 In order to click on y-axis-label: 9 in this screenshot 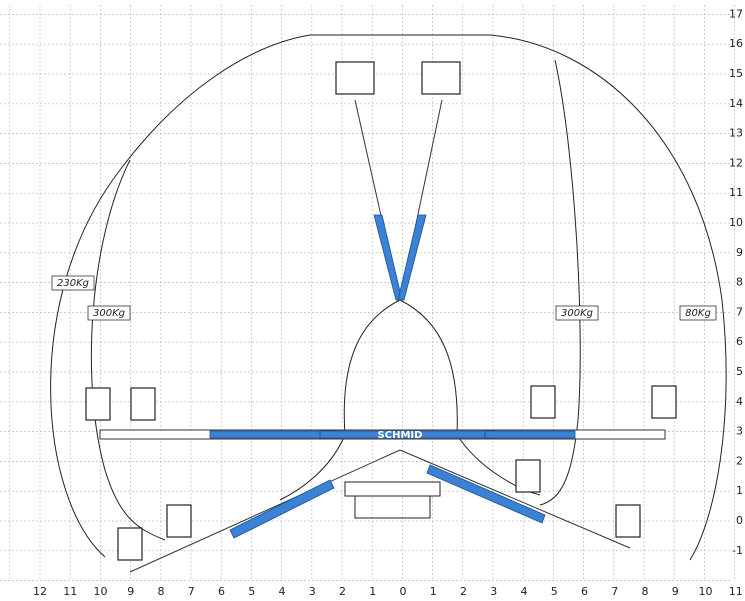, I will do `click(739, 252)`.